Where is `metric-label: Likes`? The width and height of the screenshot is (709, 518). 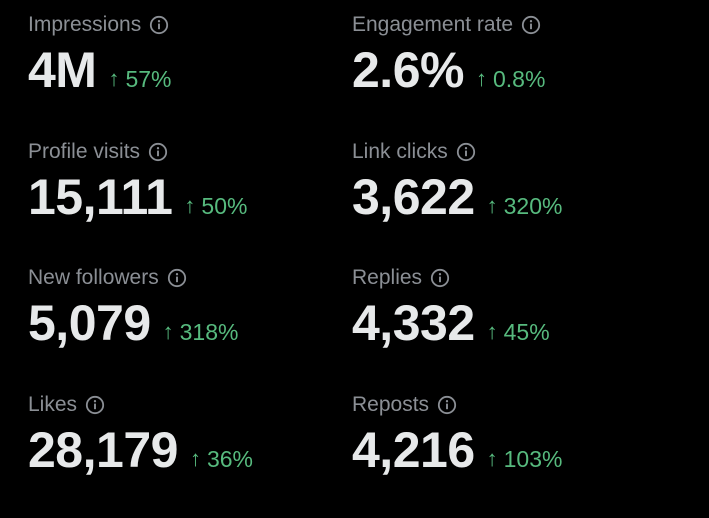
metric-label: Likes is located at coordinates (53, 404).